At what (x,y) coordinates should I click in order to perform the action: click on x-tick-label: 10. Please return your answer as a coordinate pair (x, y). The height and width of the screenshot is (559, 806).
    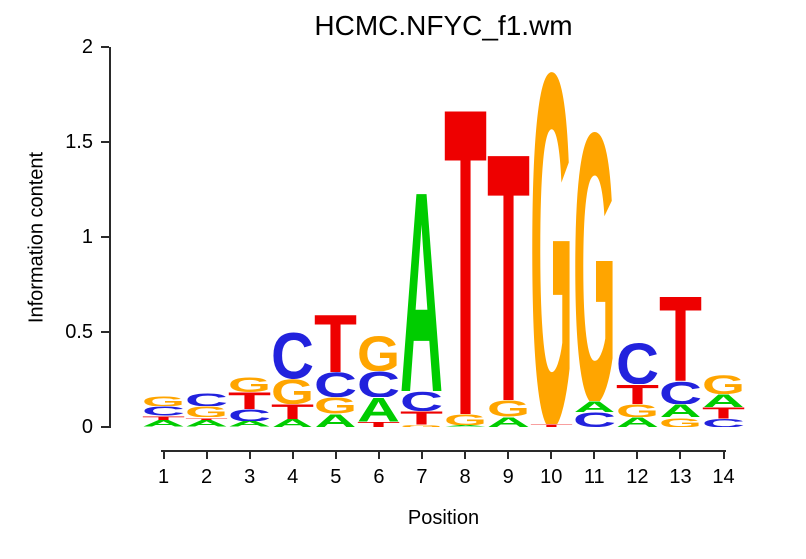
    Looking at the image, I should click on (551, 477).